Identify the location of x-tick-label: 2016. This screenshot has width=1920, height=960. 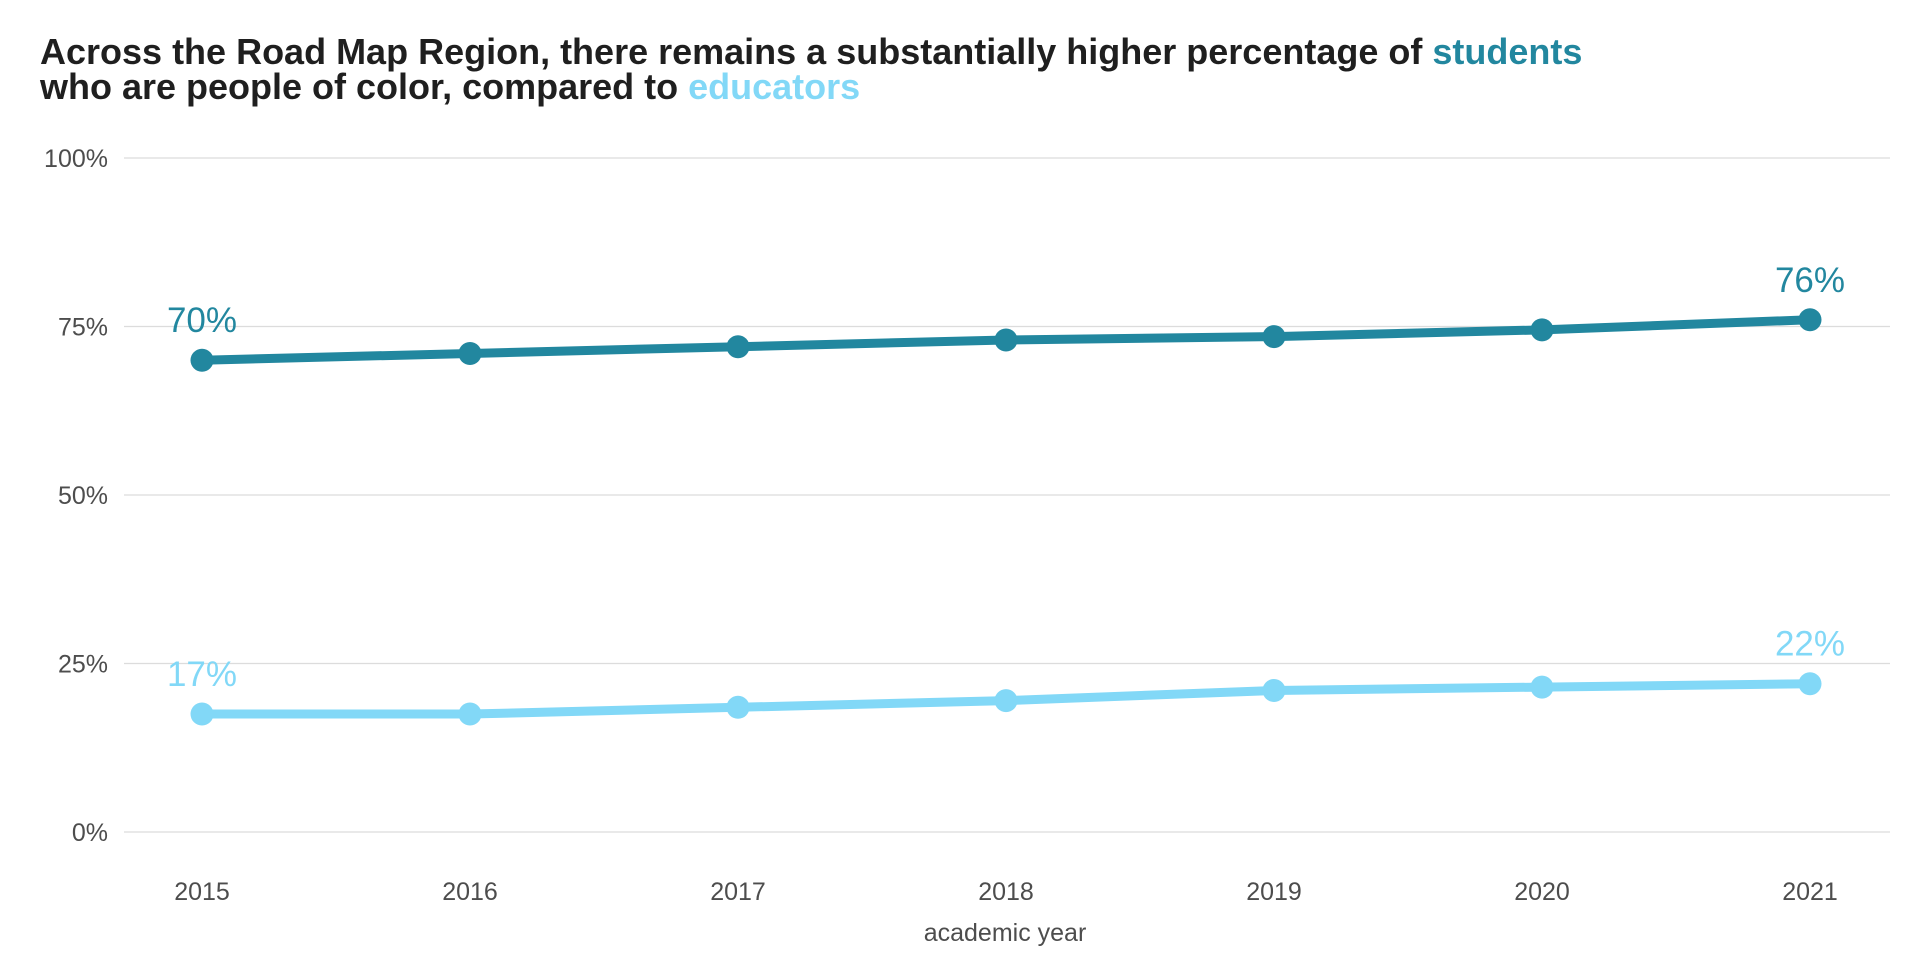
(470, 892).